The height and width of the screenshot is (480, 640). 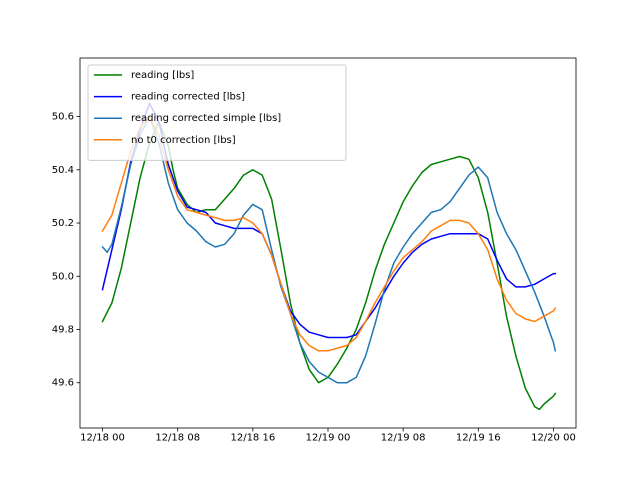 What do you see at coordinates (403, 437) in the screenshot?
I see `x-tick-label: 12/19 08` at bounding box center [403, 437].